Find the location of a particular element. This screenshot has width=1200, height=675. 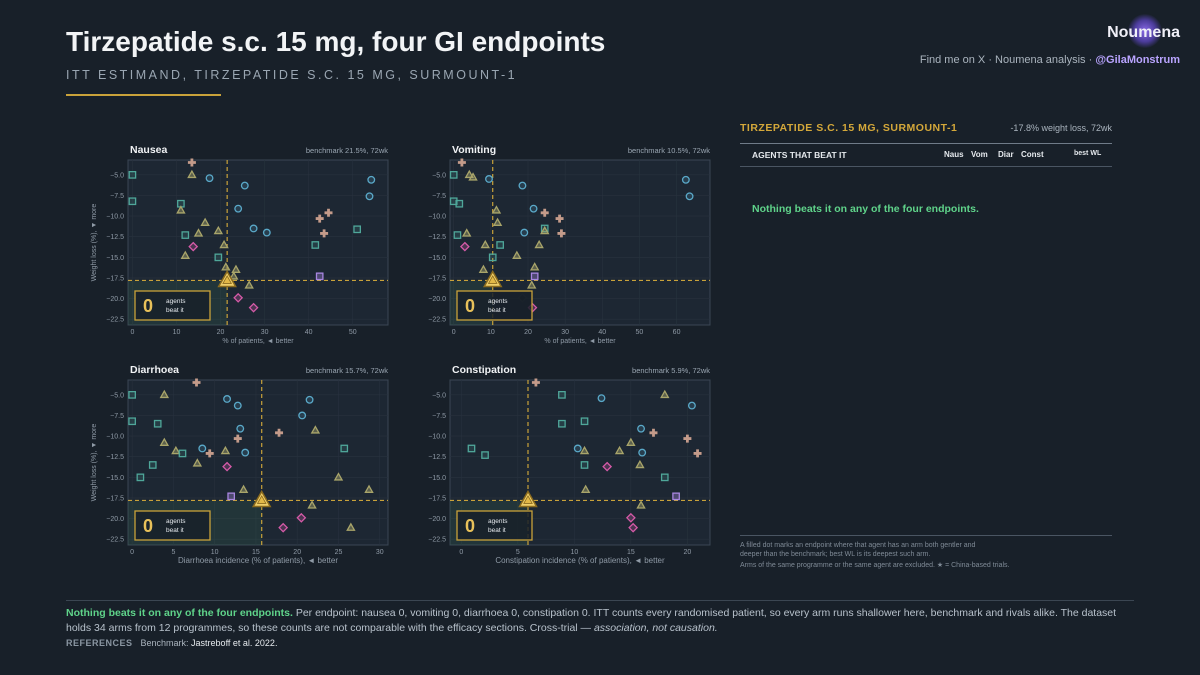

byline-prefix: Find me on X · Noumena analysis · is located at coordinates (1007, 60).